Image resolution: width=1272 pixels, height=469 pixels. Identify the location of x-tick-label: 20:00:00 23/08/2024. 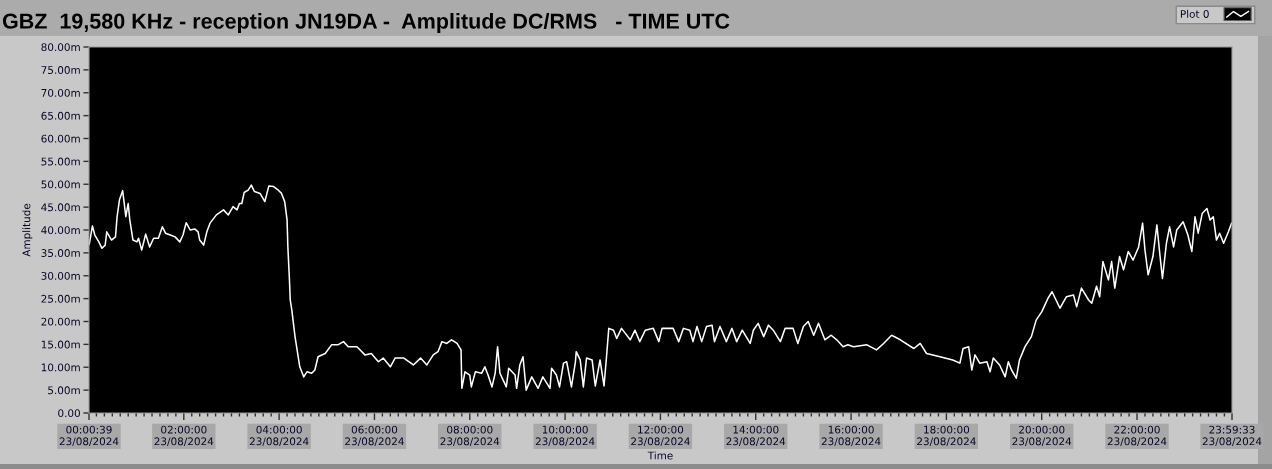
(1042, 436).